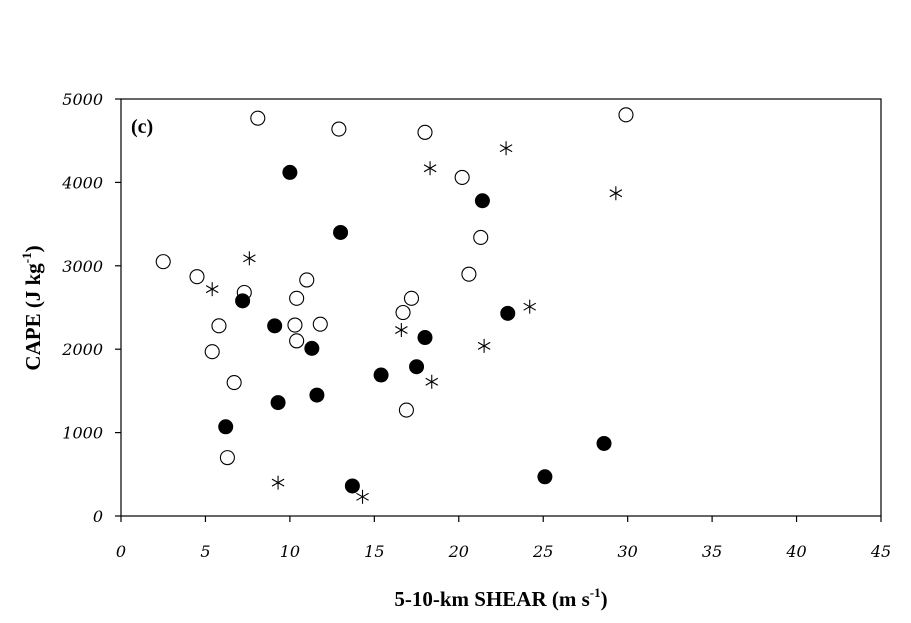 This screenshot has height=623, width=911. I want to click on y-tick-label: 2000, so click(82, 349).